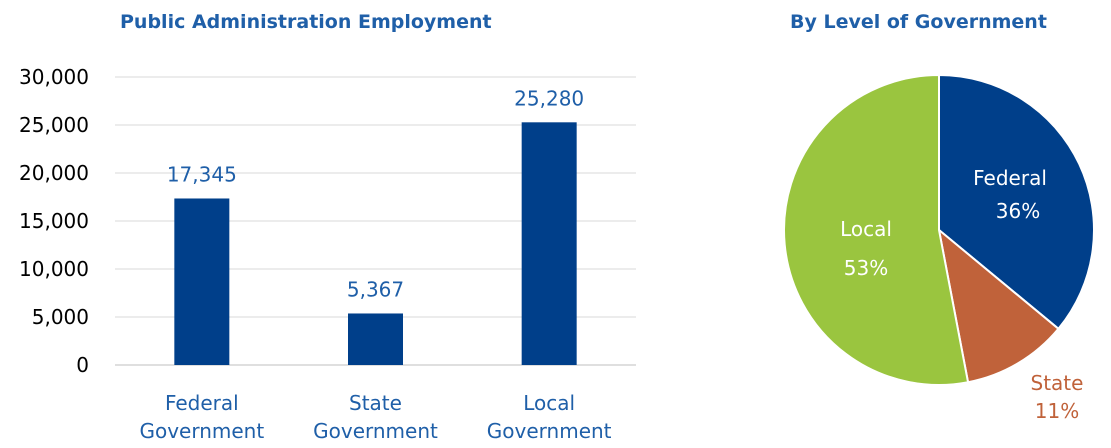 Image resolution: width=1111 pixels, height=448 pixels. Describe the element at coordinates (60, 317) in the screenshot. I see `y-tick-label: 5,000` at that location.